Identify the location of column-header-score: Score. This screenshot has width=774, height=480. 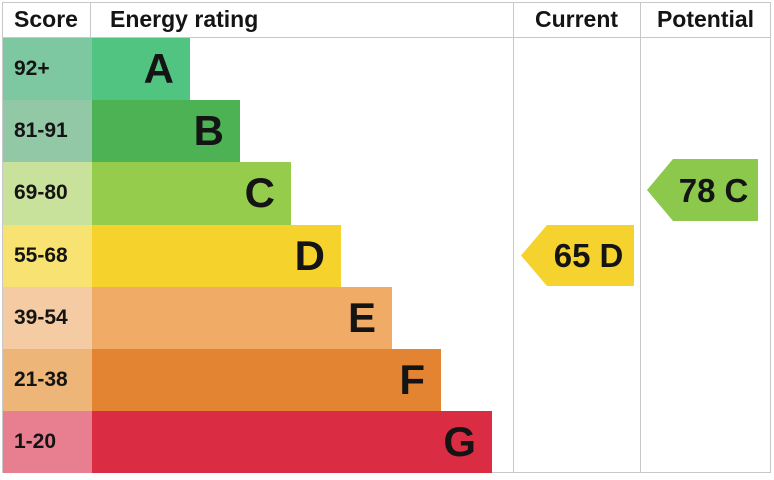
(46, 19).